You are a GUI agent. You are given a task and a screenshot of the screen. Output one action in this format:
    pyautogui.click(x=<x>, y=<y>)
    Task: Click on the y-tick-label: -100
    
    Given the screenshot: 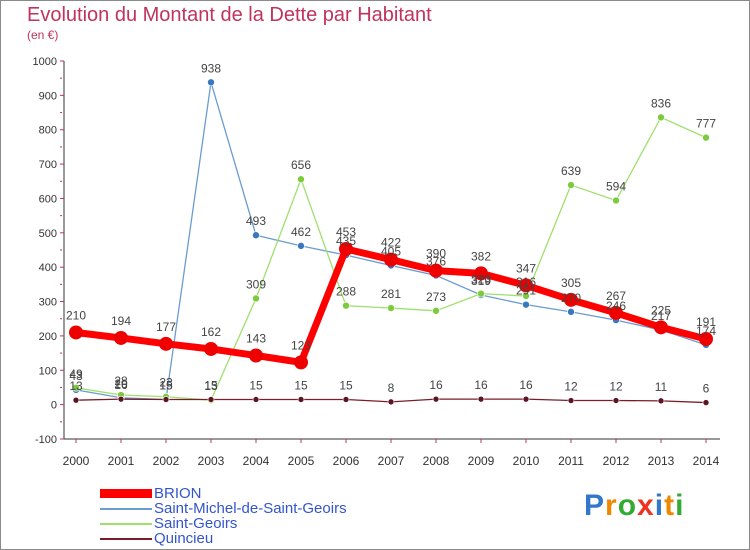 What is the action you would take?
    pyautogui.click(x=46, y=440)
    